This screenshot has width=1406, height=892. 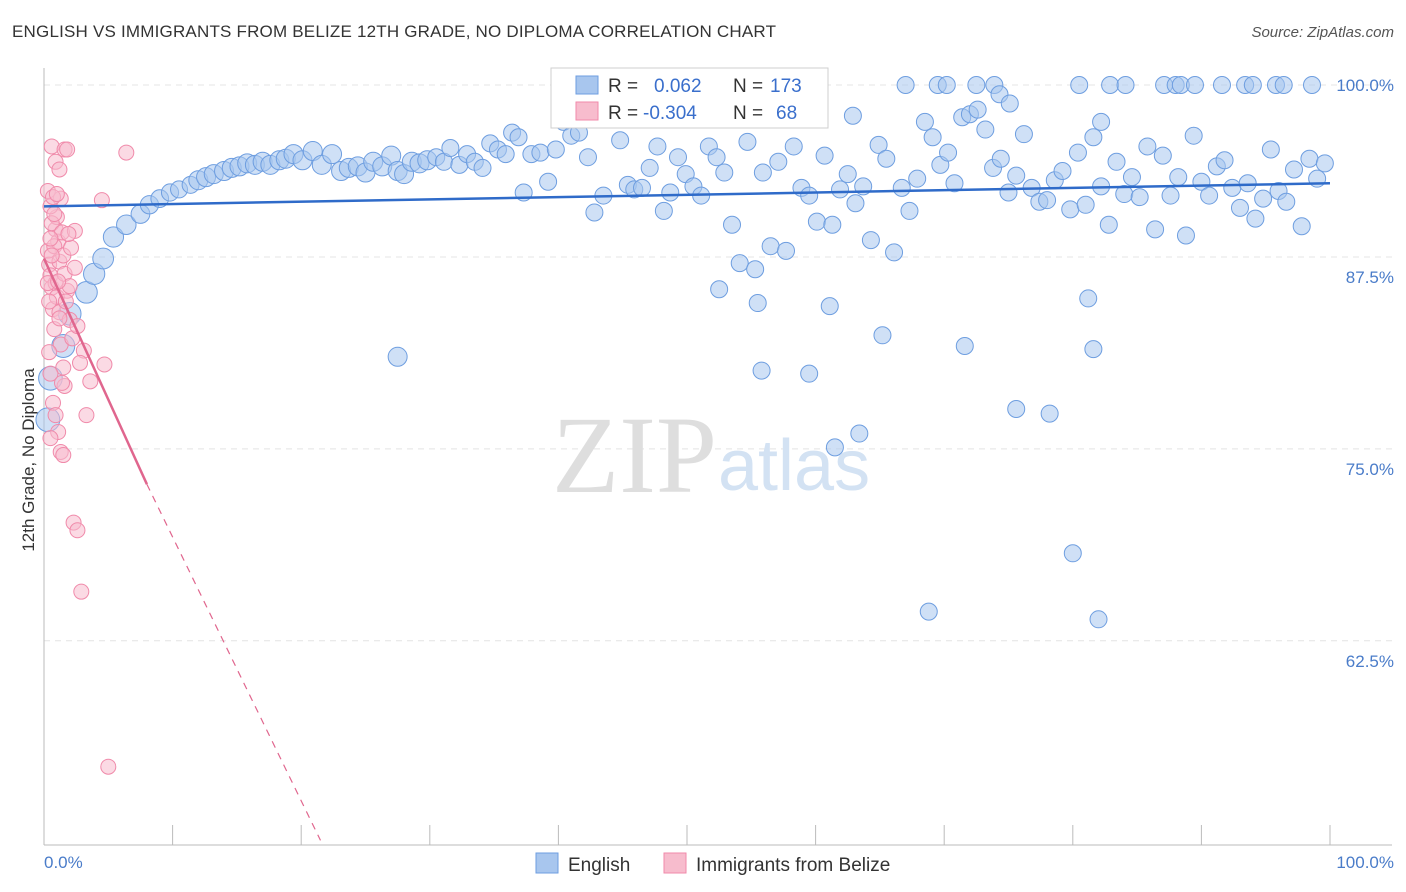 I want to click on legend-label-belize: Immigrants from Belize, so click(x=793, y=865).